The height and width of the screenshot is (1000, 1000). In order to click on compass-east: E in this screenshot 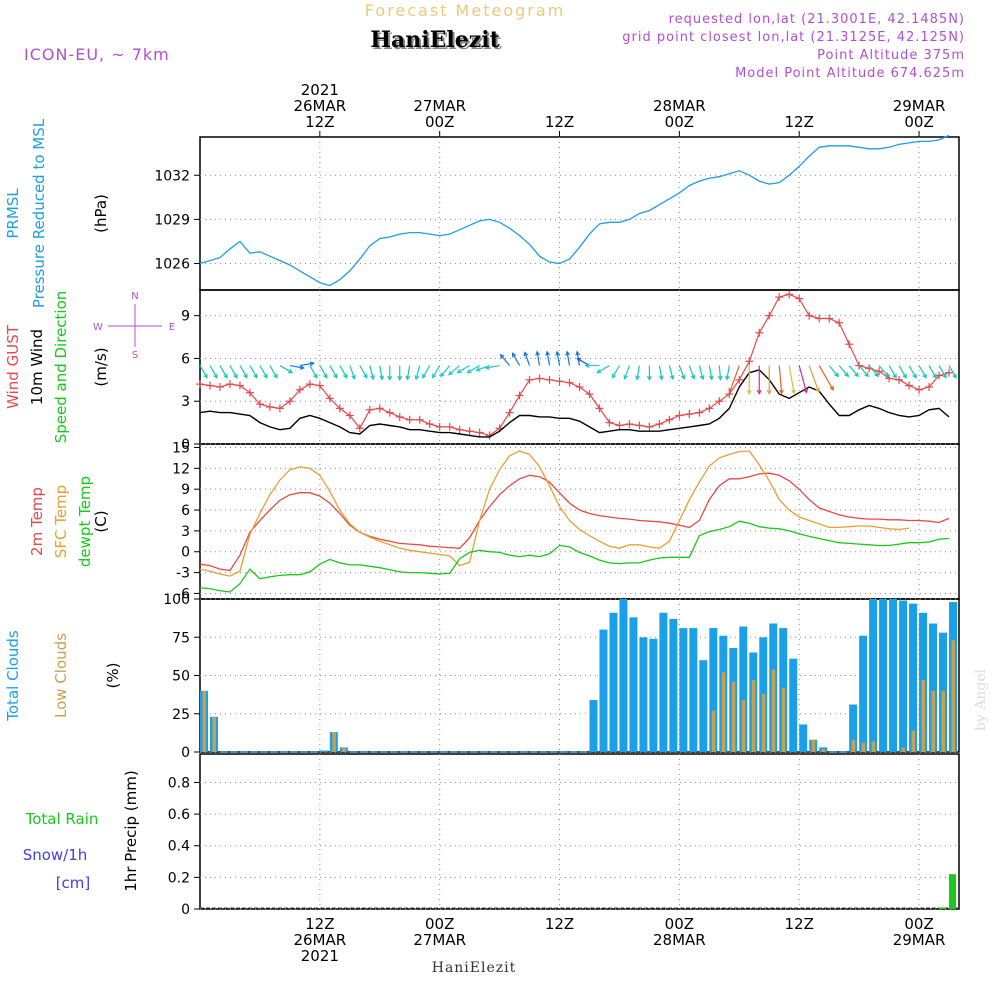, I will do `click(172, 327)`.